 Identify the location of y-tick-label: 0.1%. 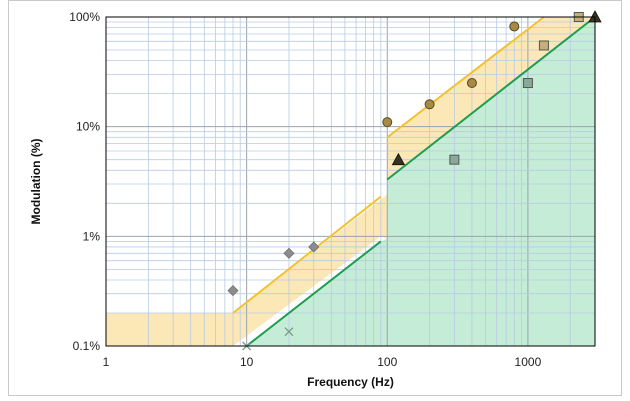
(87, 346).